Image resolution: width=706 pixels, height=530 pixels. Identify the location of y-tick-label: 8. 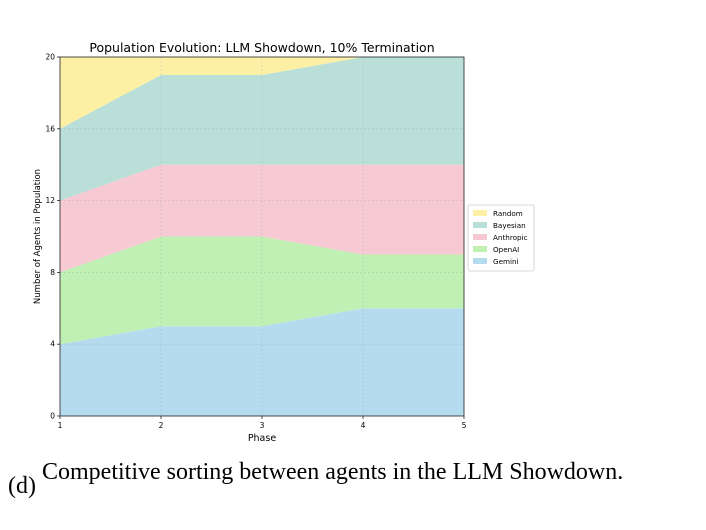
(52, 272).